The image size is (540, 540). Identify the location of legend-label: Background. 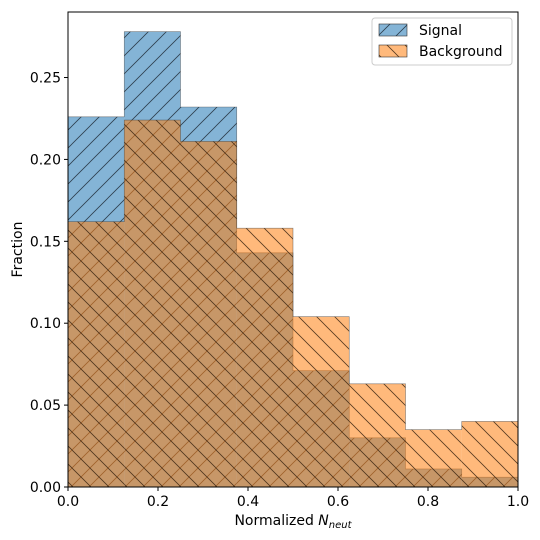
(461, 52).